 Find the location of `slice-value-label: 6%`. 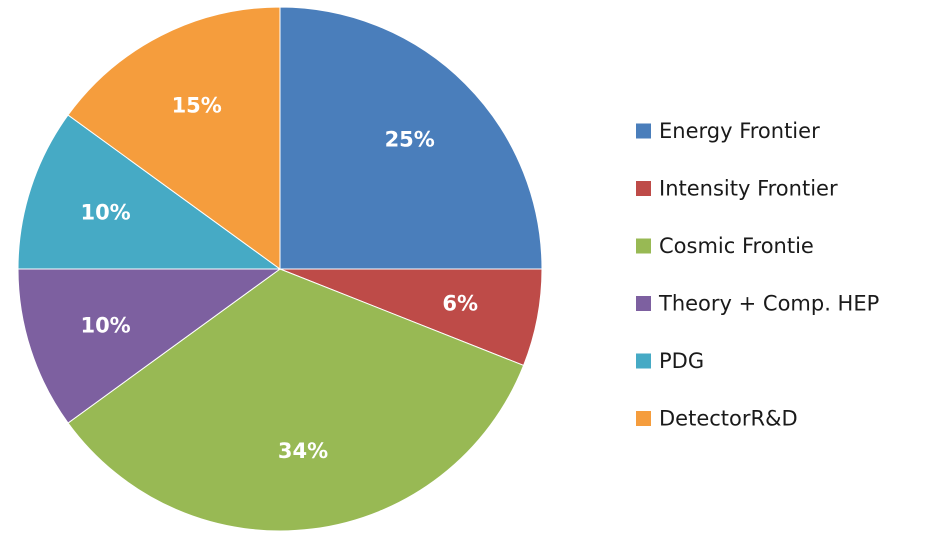

slice-value-label: 6% is located at coordinates (460, 303).